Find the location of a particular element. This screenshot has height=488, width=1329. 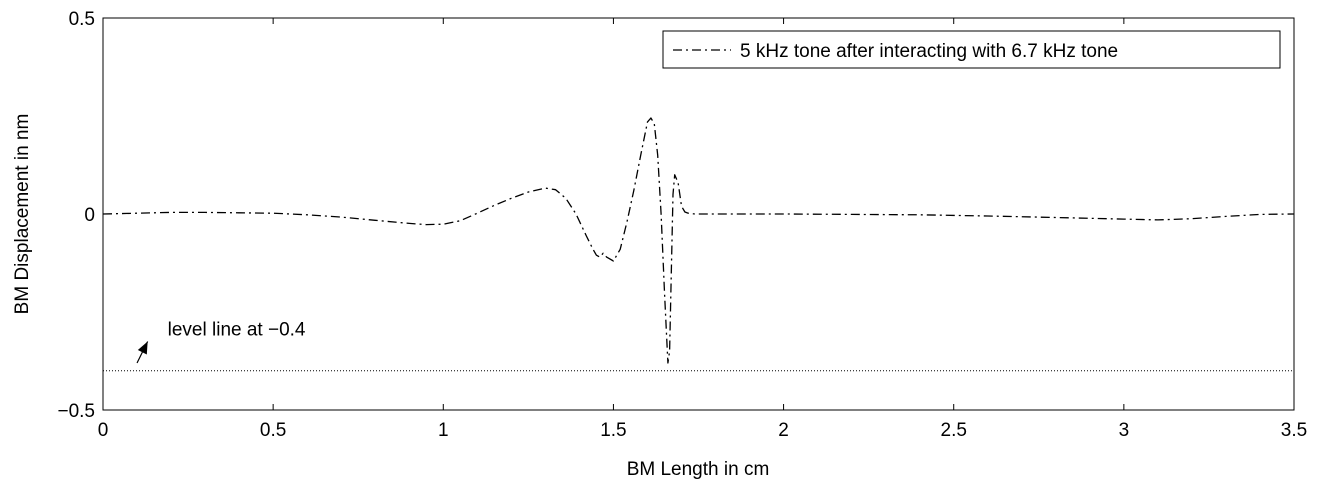

x-tick-label: 2 is located at coordinates (783, 430).